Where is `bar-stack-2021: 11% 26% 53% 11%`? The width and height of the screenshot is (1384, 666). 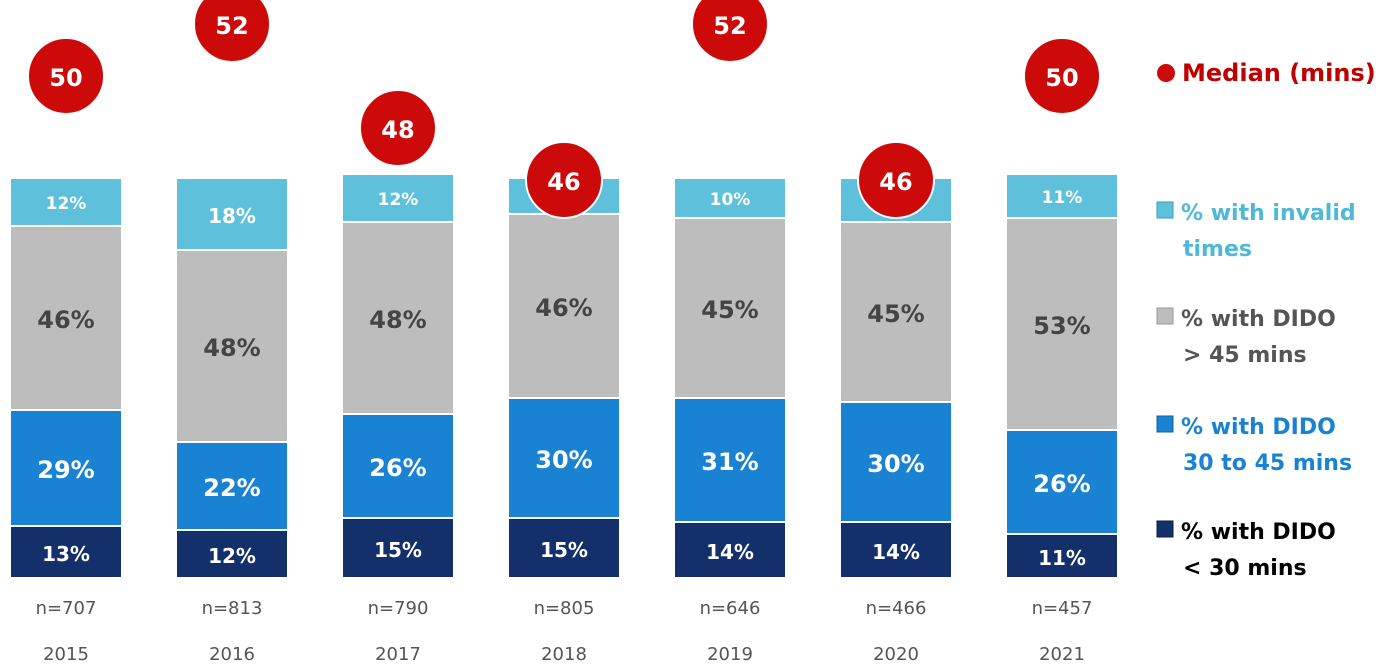
bar-stack-2021: 11% 26% 53% 11% is located at coordinates (1062, 376).